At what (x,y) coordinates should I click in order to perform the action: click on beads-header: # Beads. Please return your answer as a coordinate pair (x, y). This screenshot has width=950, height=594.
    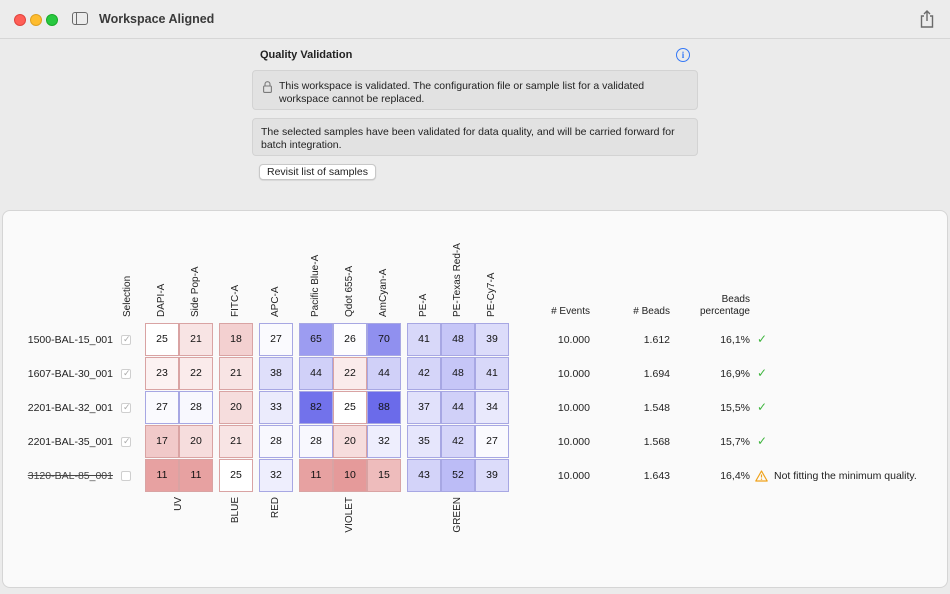
    Looking at the image, I should click on (651, 311).